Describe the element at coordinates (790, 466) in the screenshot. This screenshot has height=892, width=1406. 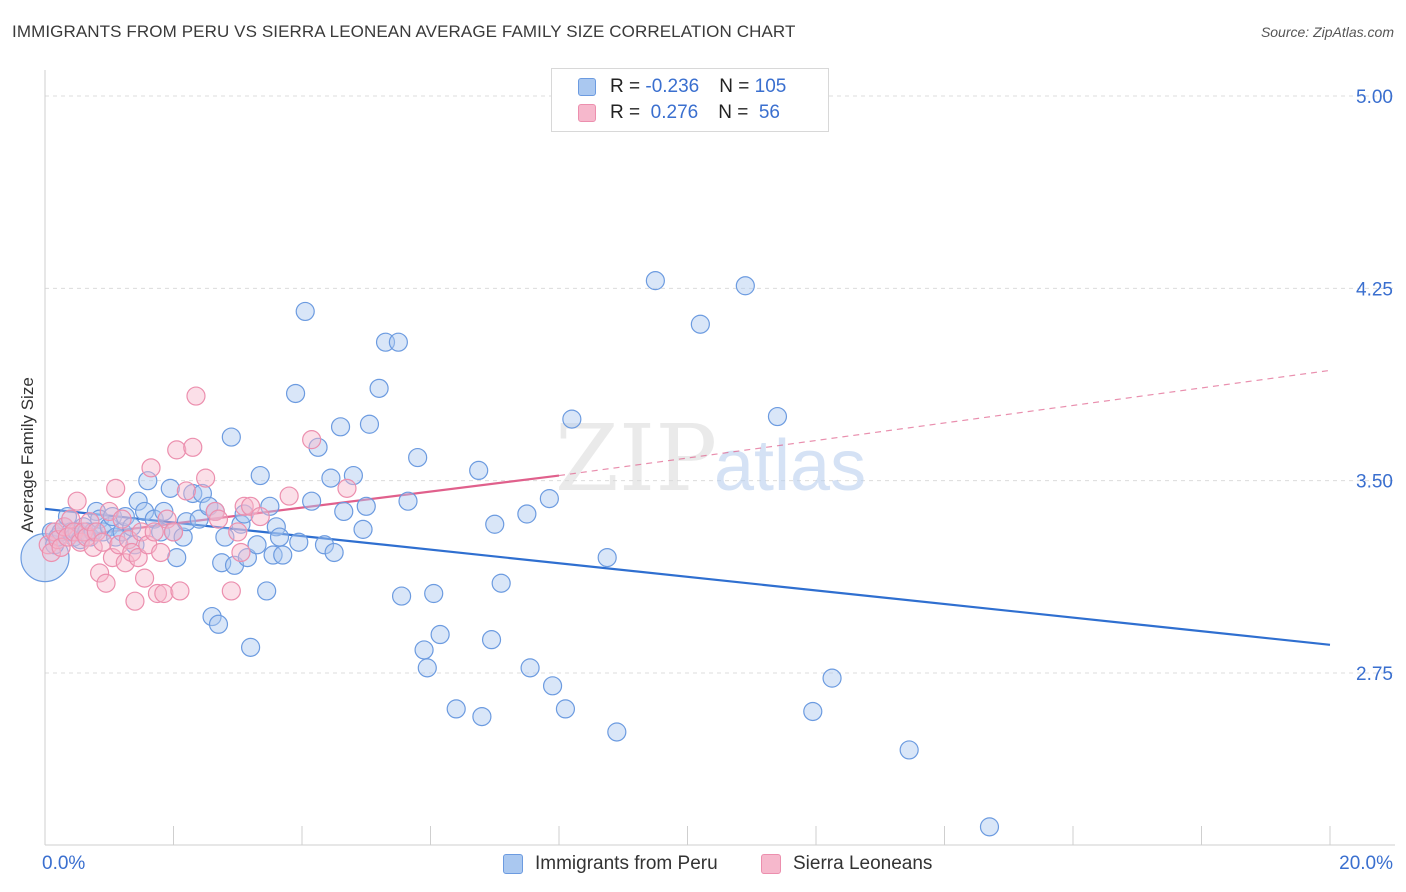
I see `watermark-atlas: atlas` at that location.